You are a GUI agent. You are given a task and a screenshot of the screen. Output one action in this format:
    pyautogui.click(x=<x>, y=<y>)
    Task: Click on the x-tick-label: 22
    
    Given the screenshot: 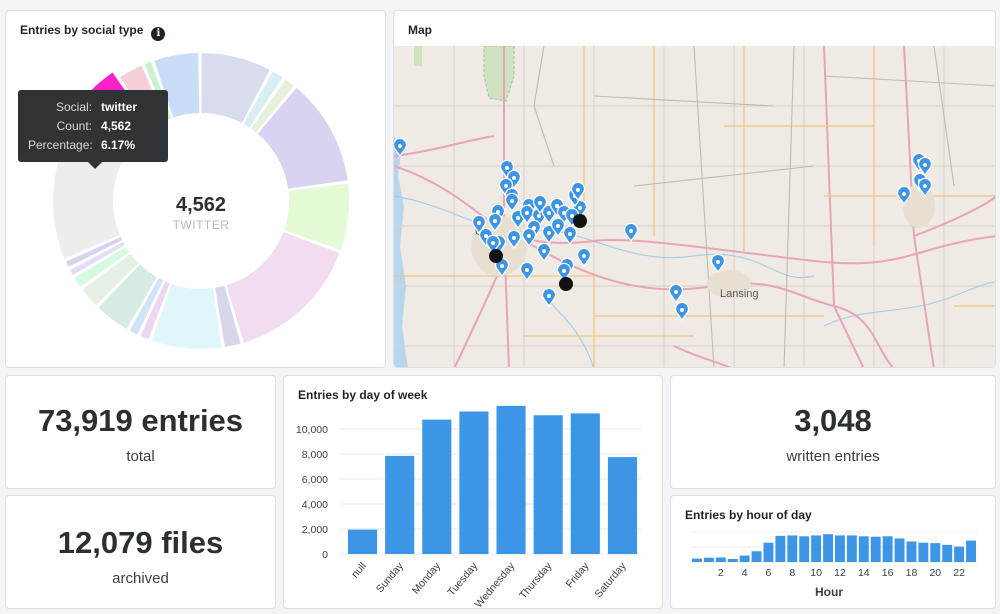 What is the action you would take?
    pyautogui.click(x=959, y=573)
    